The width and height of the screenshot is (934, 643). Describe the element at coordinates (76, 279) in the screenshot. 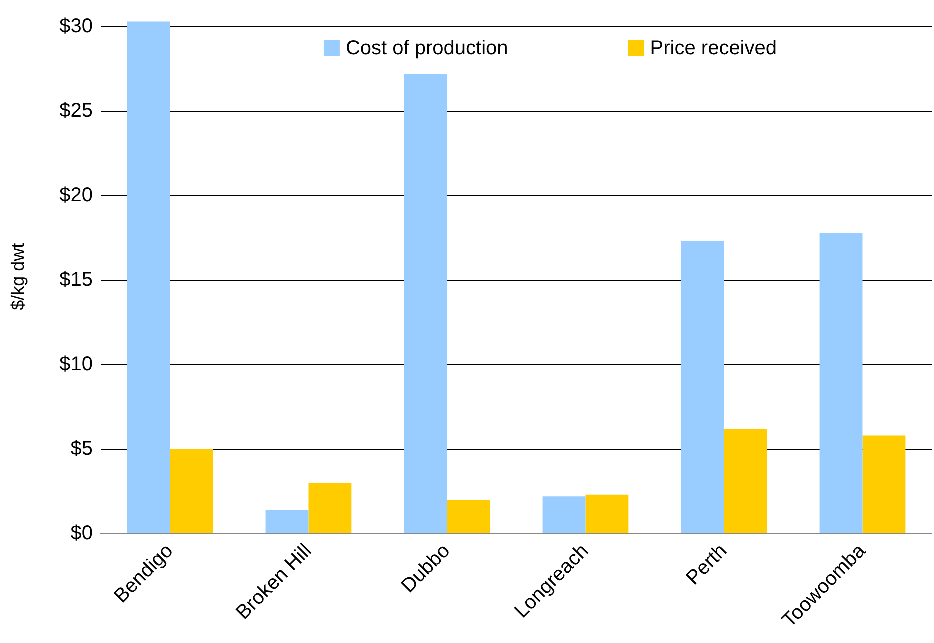

I see `y-tick-label: $15` at that location.